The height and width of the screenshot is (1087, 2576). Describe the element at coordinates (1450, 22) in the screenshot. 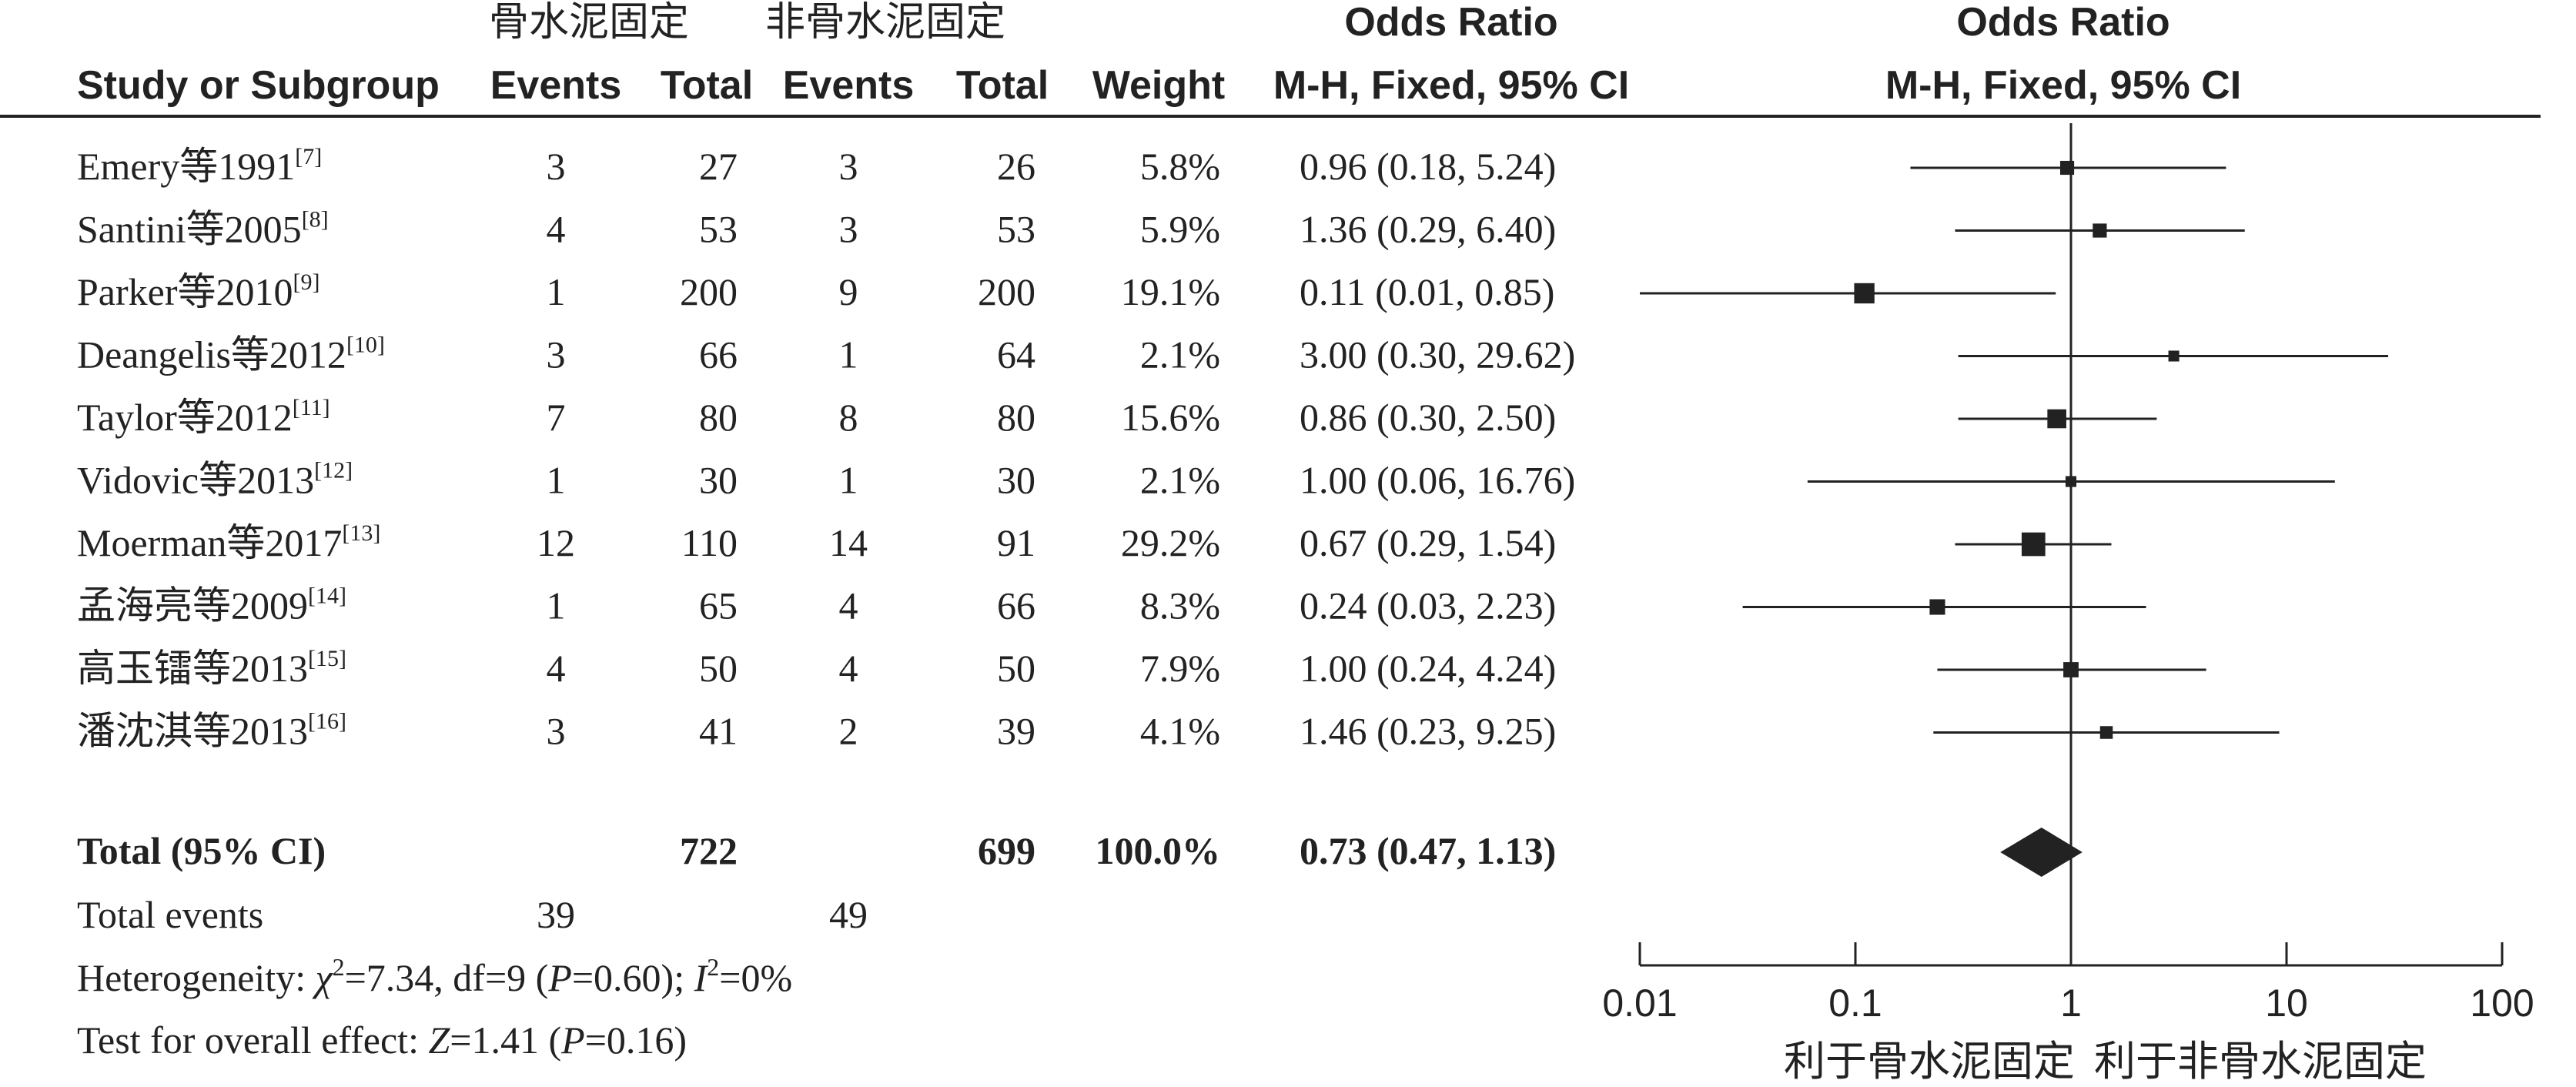

I see `odds-ratio-table-header: Odds Ratio` at that location.